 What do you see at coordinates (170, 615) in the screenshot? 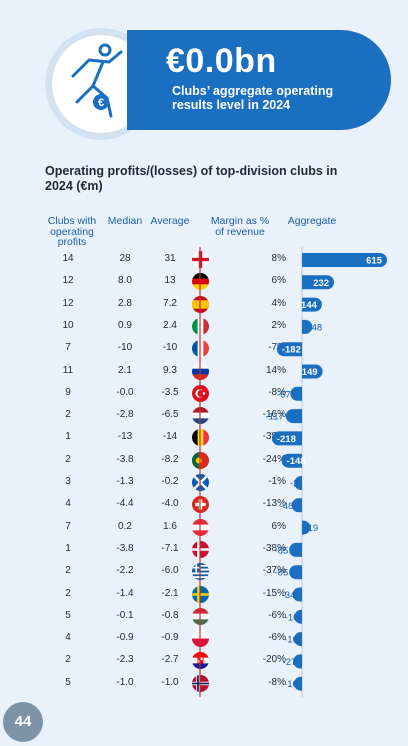
I see `average-cell: -0.8` at bounding box center [170, 615].